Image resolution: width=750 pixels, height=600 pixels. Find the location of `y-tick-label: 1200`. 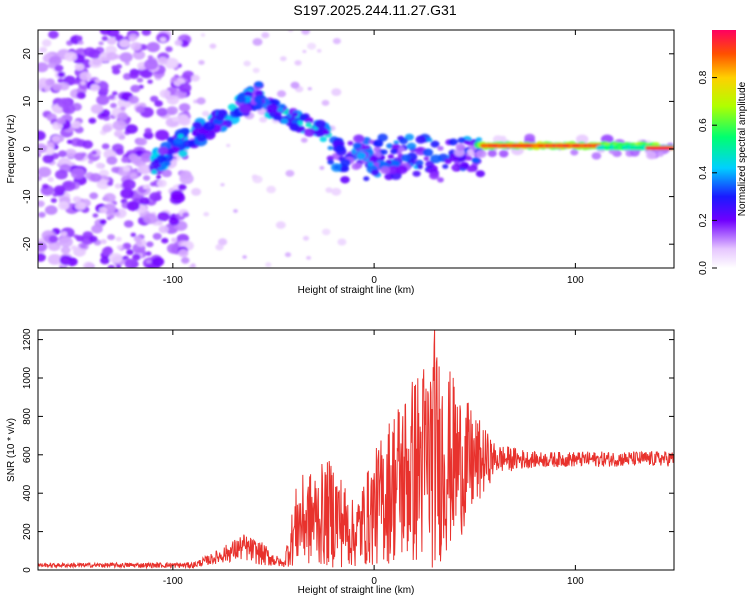

y-tick-label: 1200 is located at coordinates (27, 339).